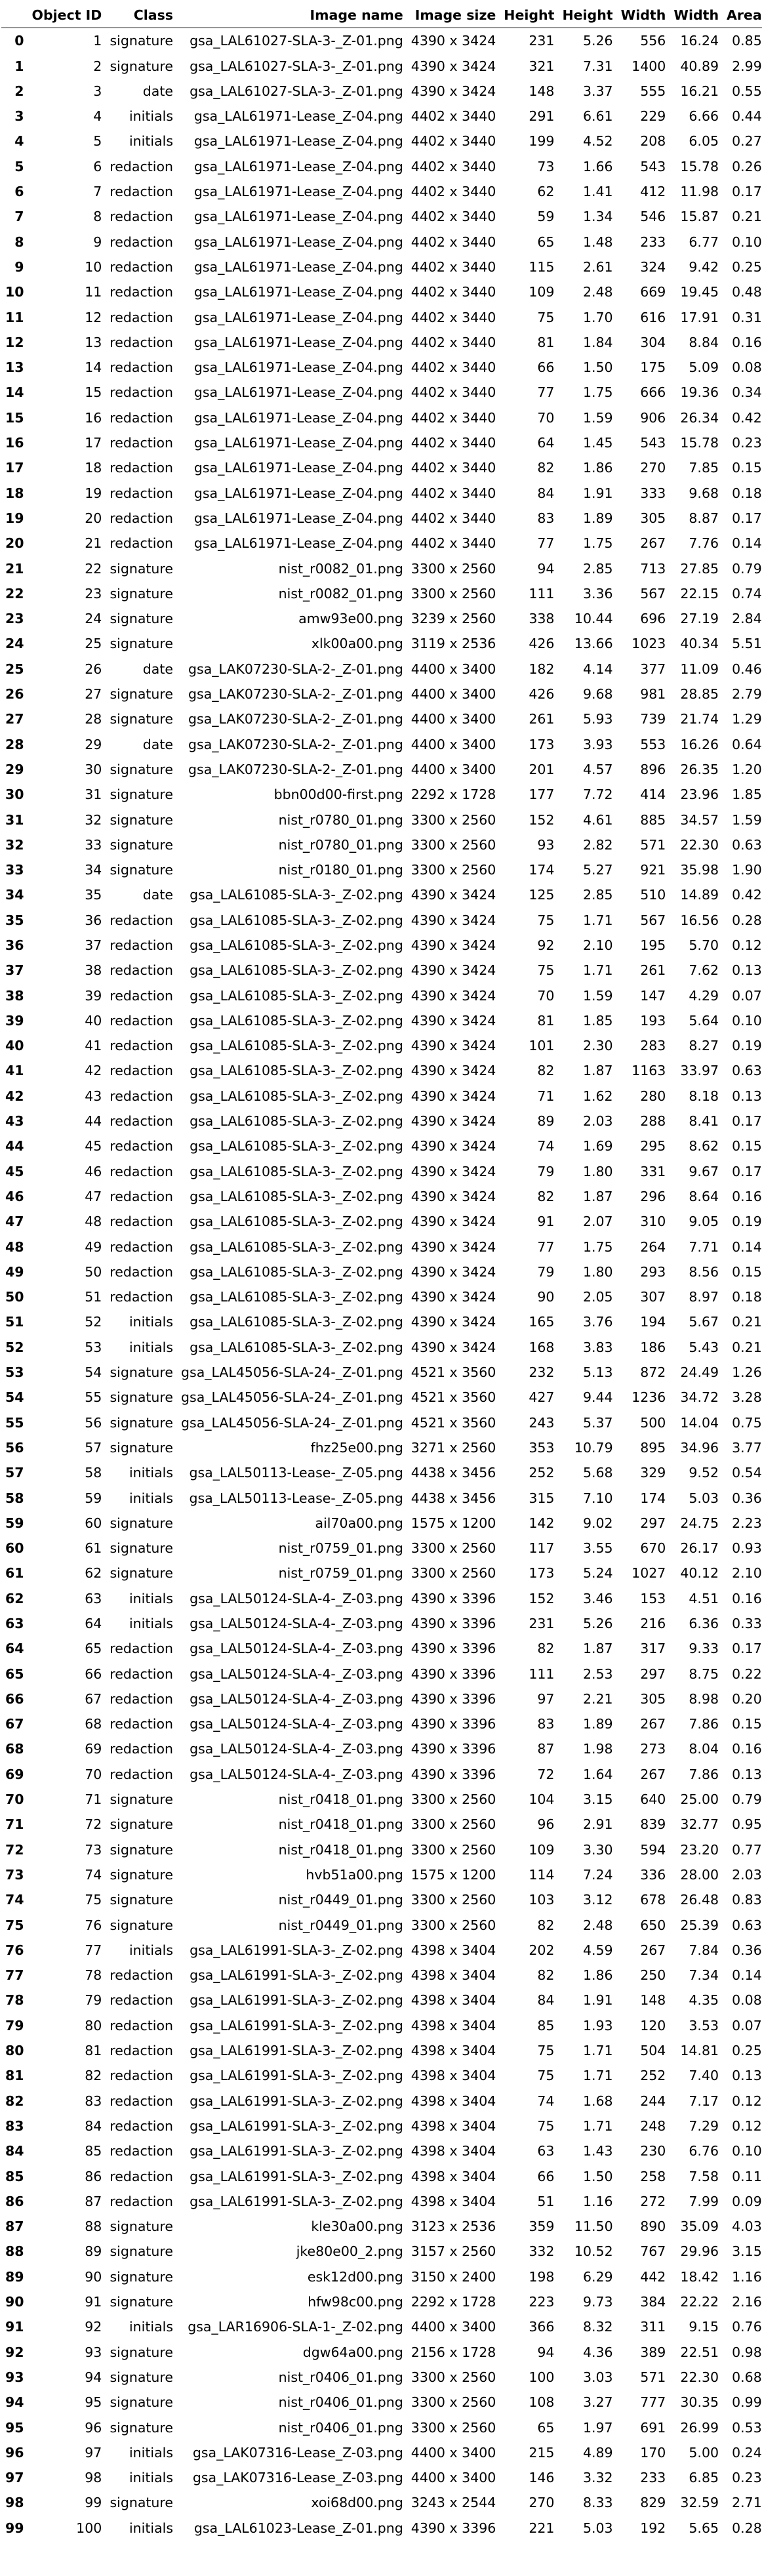 The image size is (762, 2576). Describe the element at coordinates (94, 1422) in the screenshot. I see `object-id-cell: 56` at that location.